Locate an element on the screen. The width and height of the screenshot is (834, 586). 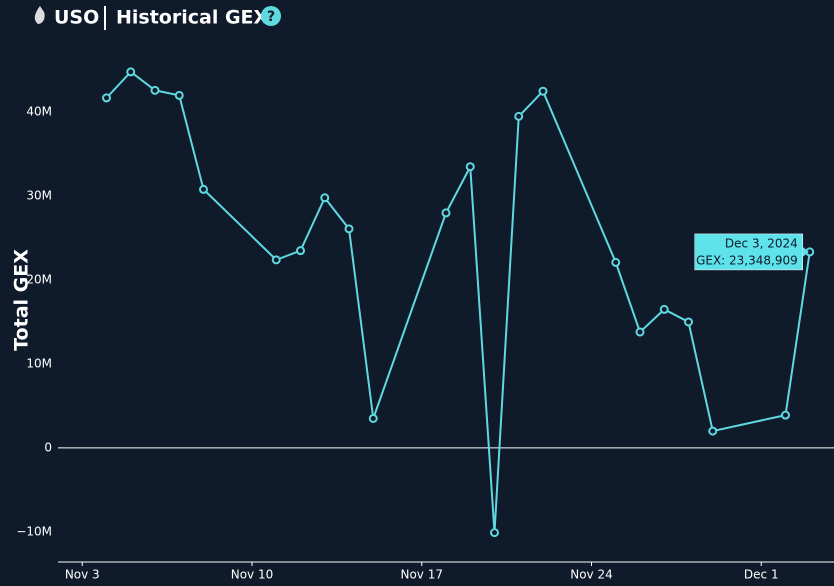
help-text: ? is located at coordinates (271, 17).